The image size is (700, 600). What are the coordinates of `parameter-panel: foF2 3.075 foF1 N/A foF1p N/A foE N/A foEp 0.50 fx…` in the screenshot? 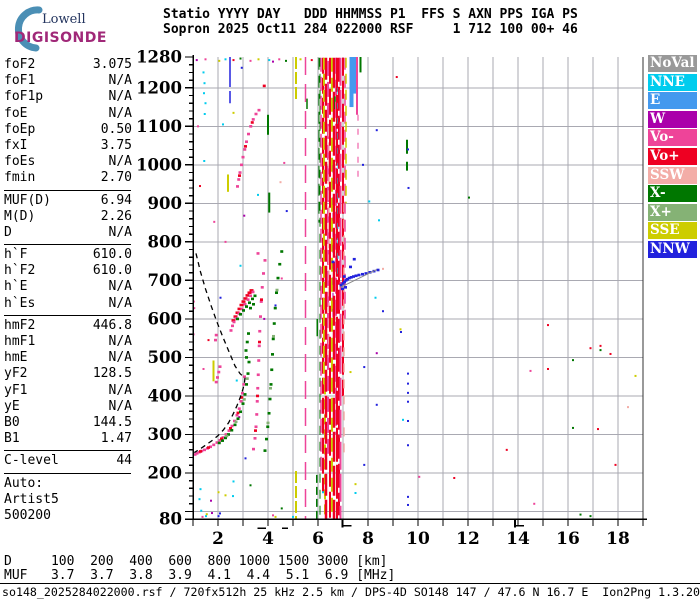 It's located at (68, 290).